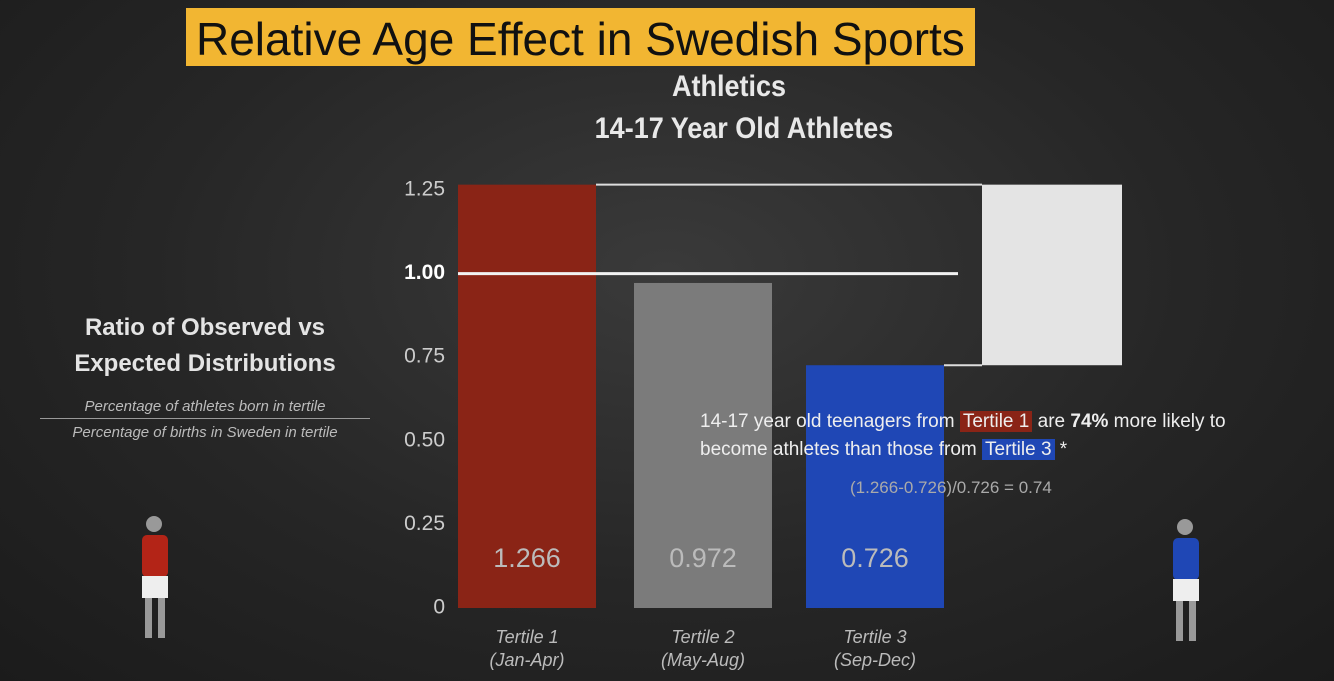 This screenshot has height=681, width=1334. Describe the element at coordinates (703, 558) in the screenshot. I see `value-label: 0.972` at that location.